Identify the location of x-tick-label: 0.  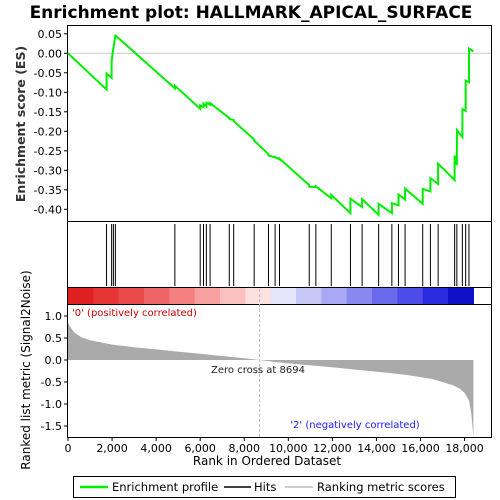
(68, 448).